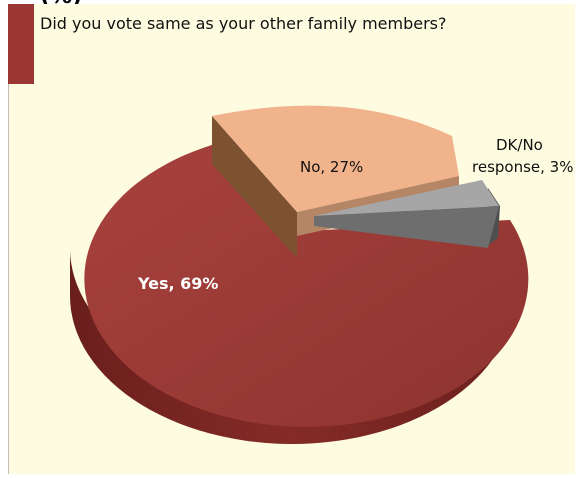 This screenshot has width=577, height=478. I want to click on panel-left-edge, so click(8, 239).